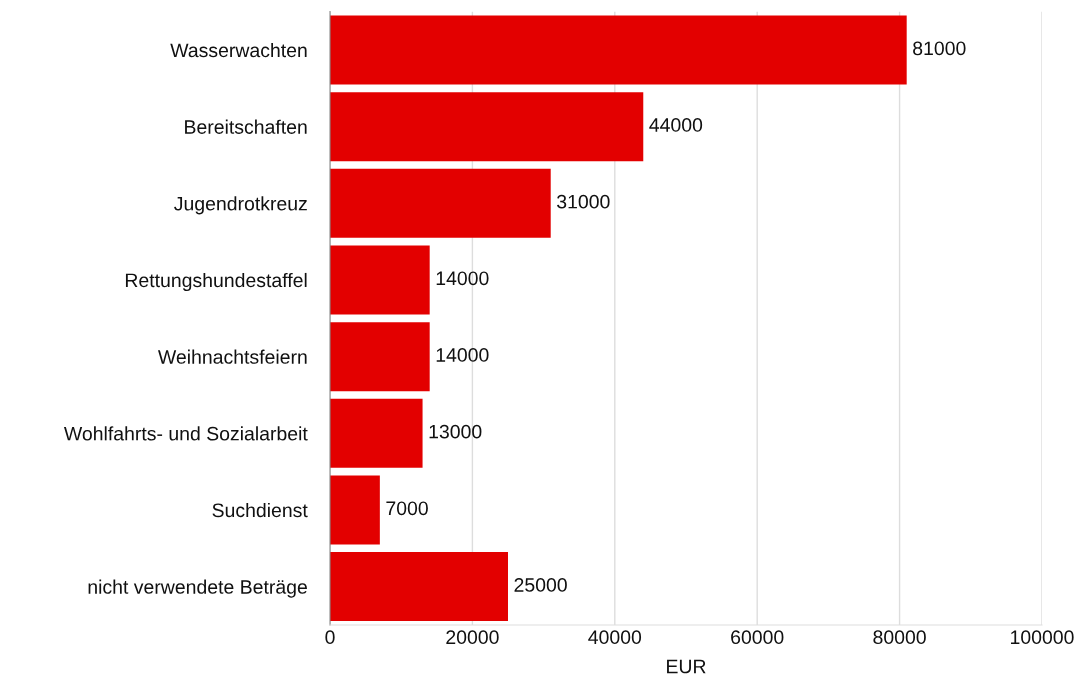 This screenshot has width=1082, height=686. What do you see at coordinates (240, 205) in the screenshot?
I see `y-tick-label: Jugendrotkreuz` at bounding box center [240, 205].